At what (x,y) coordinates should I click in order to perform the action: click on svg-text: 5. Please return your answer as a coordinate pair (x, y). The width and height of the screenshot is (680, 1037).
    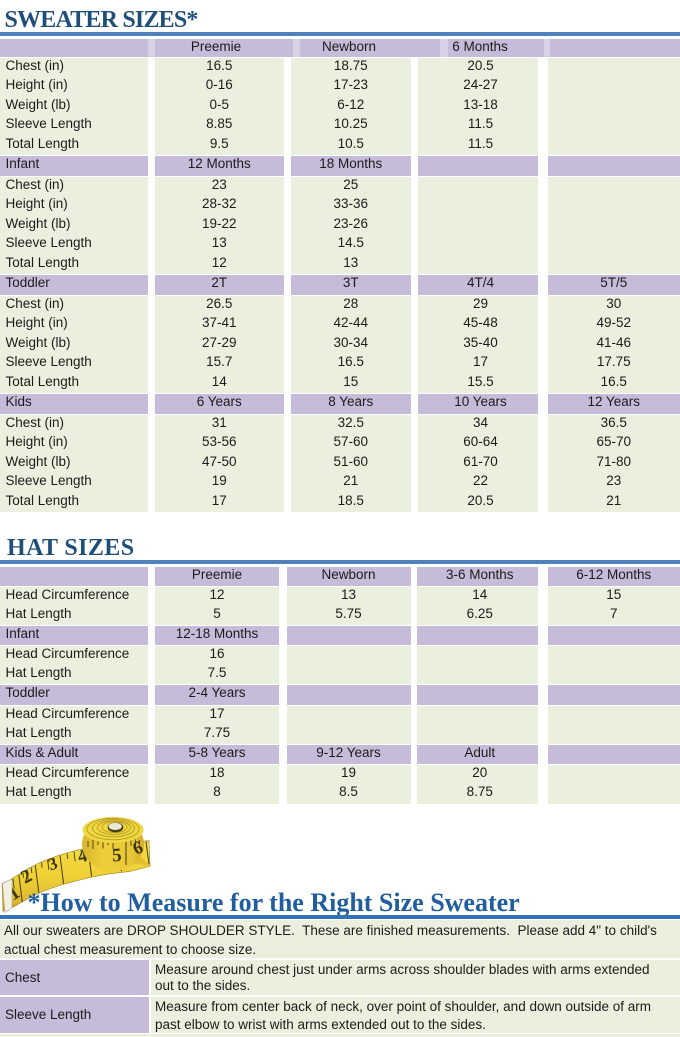
    Looking at the image, I should click on (116, 856).